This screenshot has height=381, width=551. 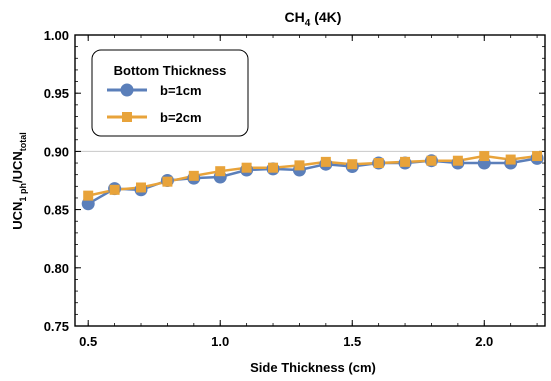 I want to click on x-tick-label: 2.0, so click(x=484, y=341).